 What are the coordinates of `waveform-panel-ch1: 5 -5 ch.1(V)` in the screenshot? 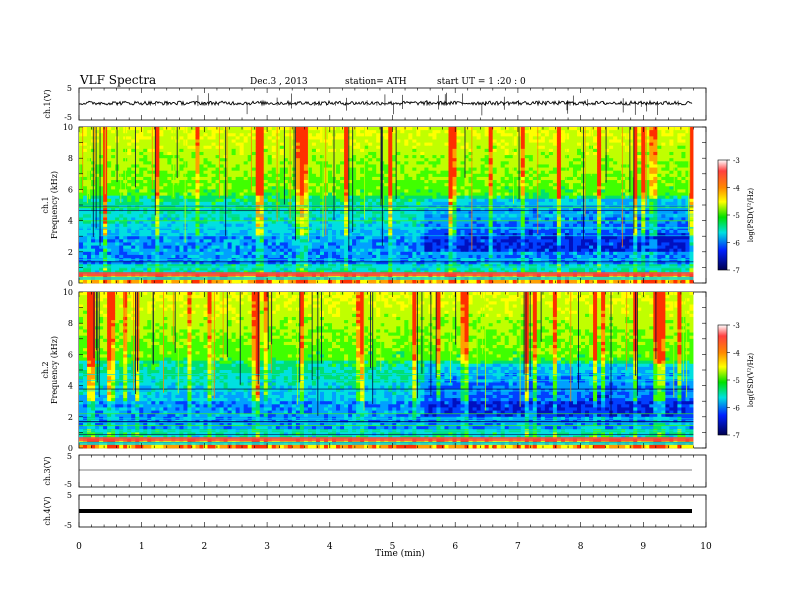 It's located at (375, 103).